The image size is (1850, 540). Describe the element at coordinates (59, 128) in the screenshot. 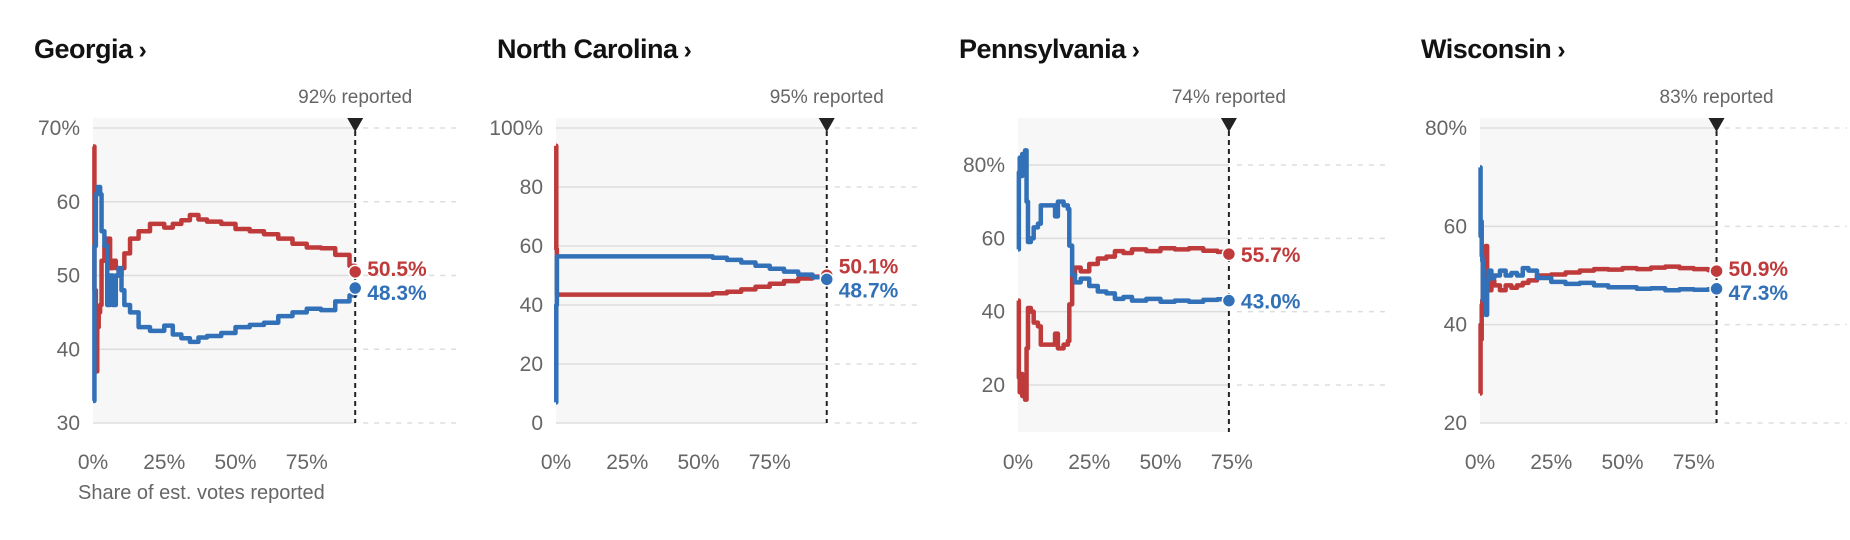

I see `y-tick-label: 70%` at that location.